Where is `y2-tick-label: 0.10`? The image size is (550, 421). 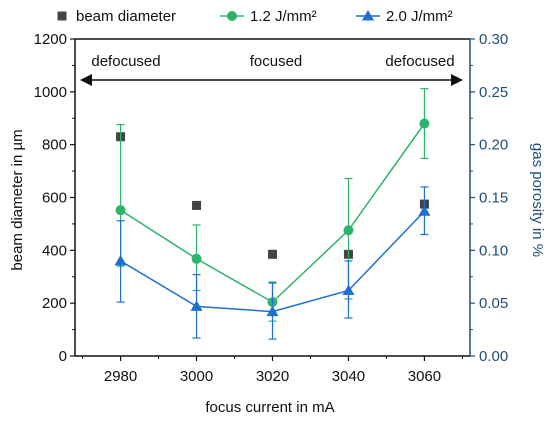
y2-tick-label: 0.10 is located at coordinates (493, 250).